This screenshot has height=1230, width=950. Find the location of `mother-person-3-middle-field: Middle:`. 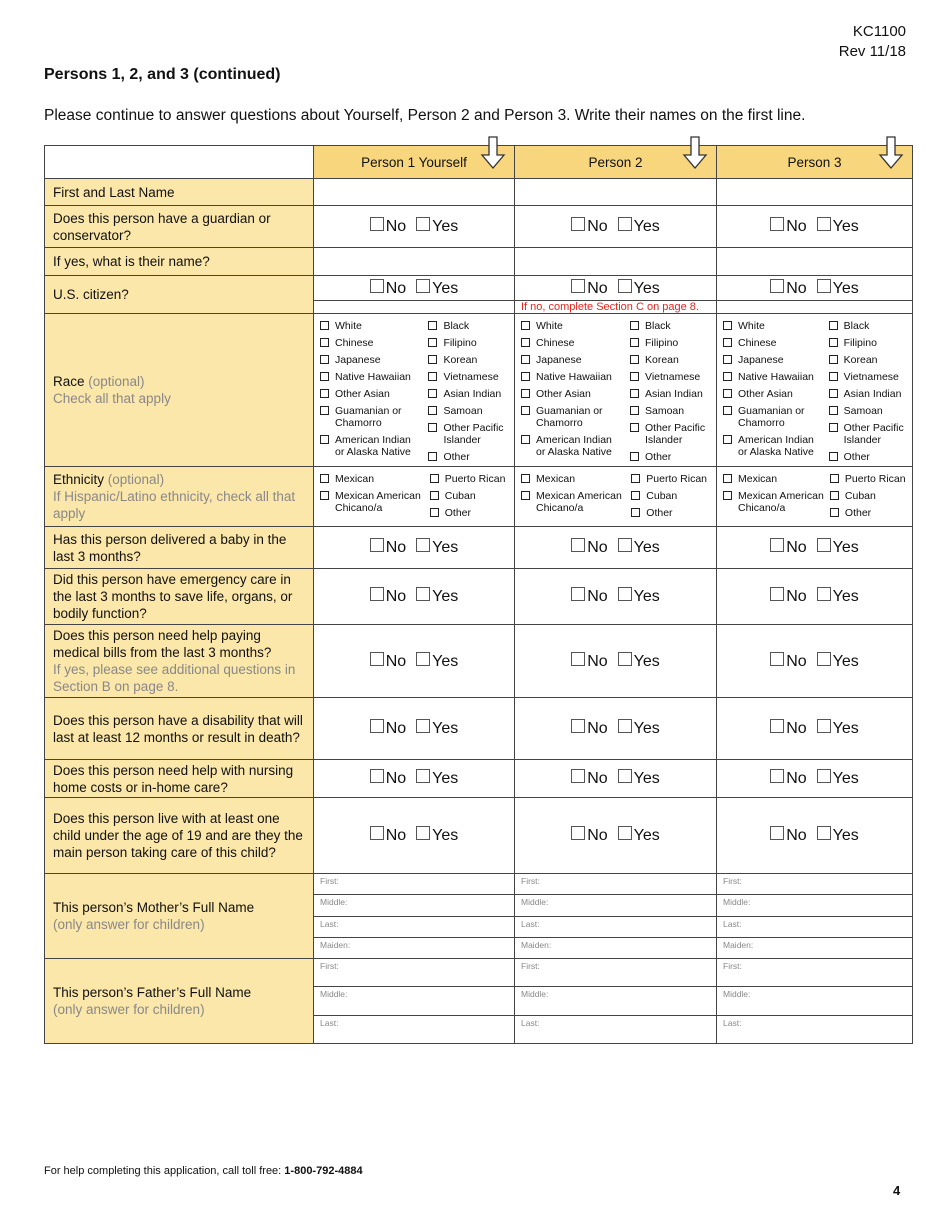

mother-person-3-middle-field: Middle: is located at coordinates (814, 905).